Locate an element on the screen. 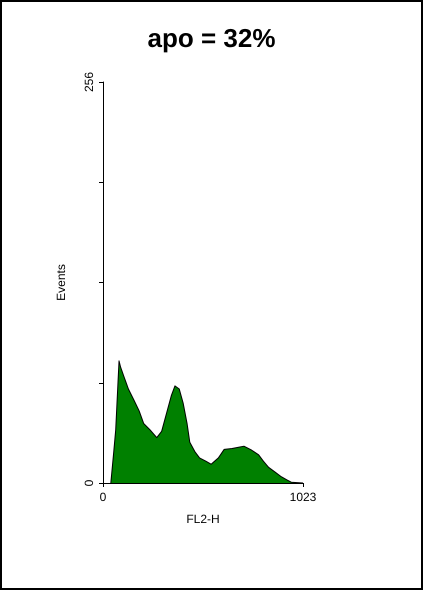  y-axis-title: Events is located at coordinates (61, 282).